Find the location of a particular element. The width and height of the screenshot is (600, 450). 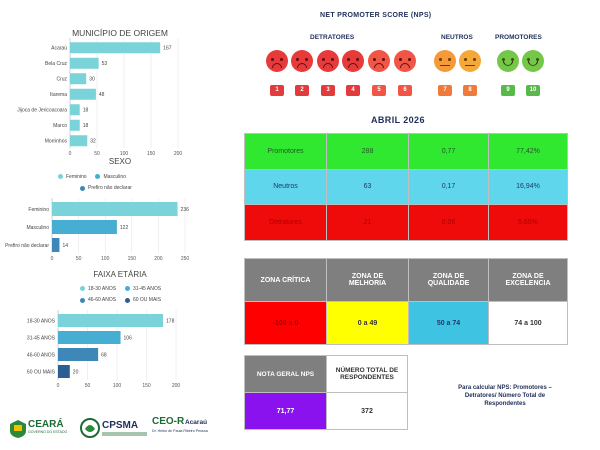

legend-item: 46-60 ANOS is located at coordinates (98, 300).